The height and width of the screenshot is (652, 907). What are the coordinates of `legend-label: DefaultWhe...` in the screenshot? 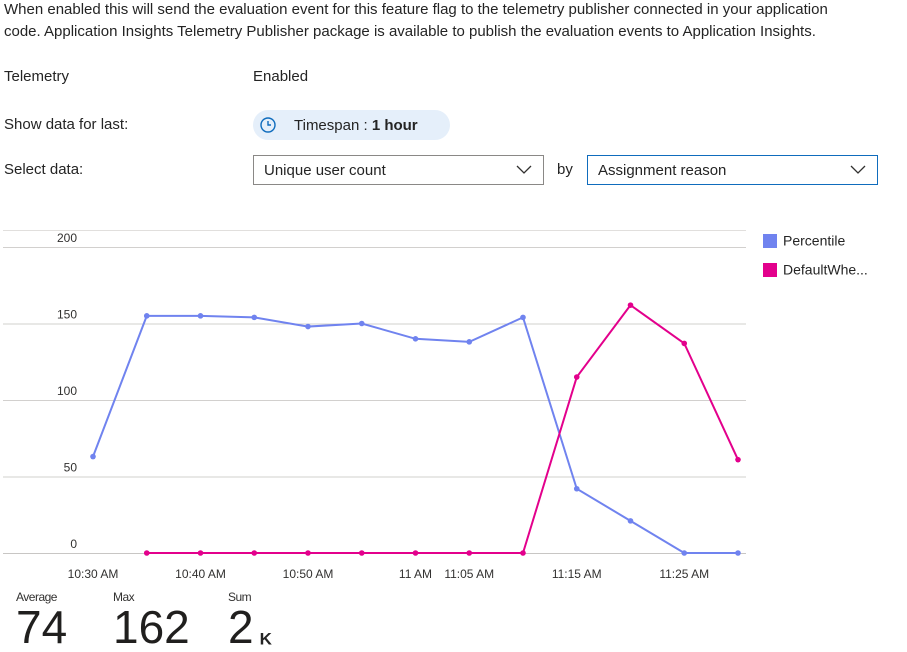 It's located at (825, 270).